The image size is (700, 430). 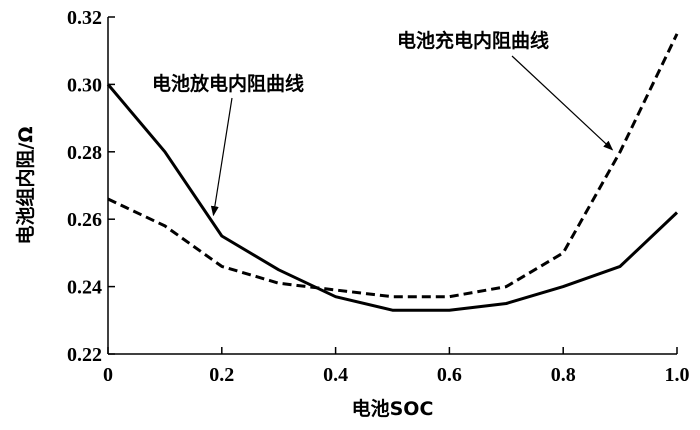 I want to click on y-tick-label: 0.28, so click(x=84, y=153).